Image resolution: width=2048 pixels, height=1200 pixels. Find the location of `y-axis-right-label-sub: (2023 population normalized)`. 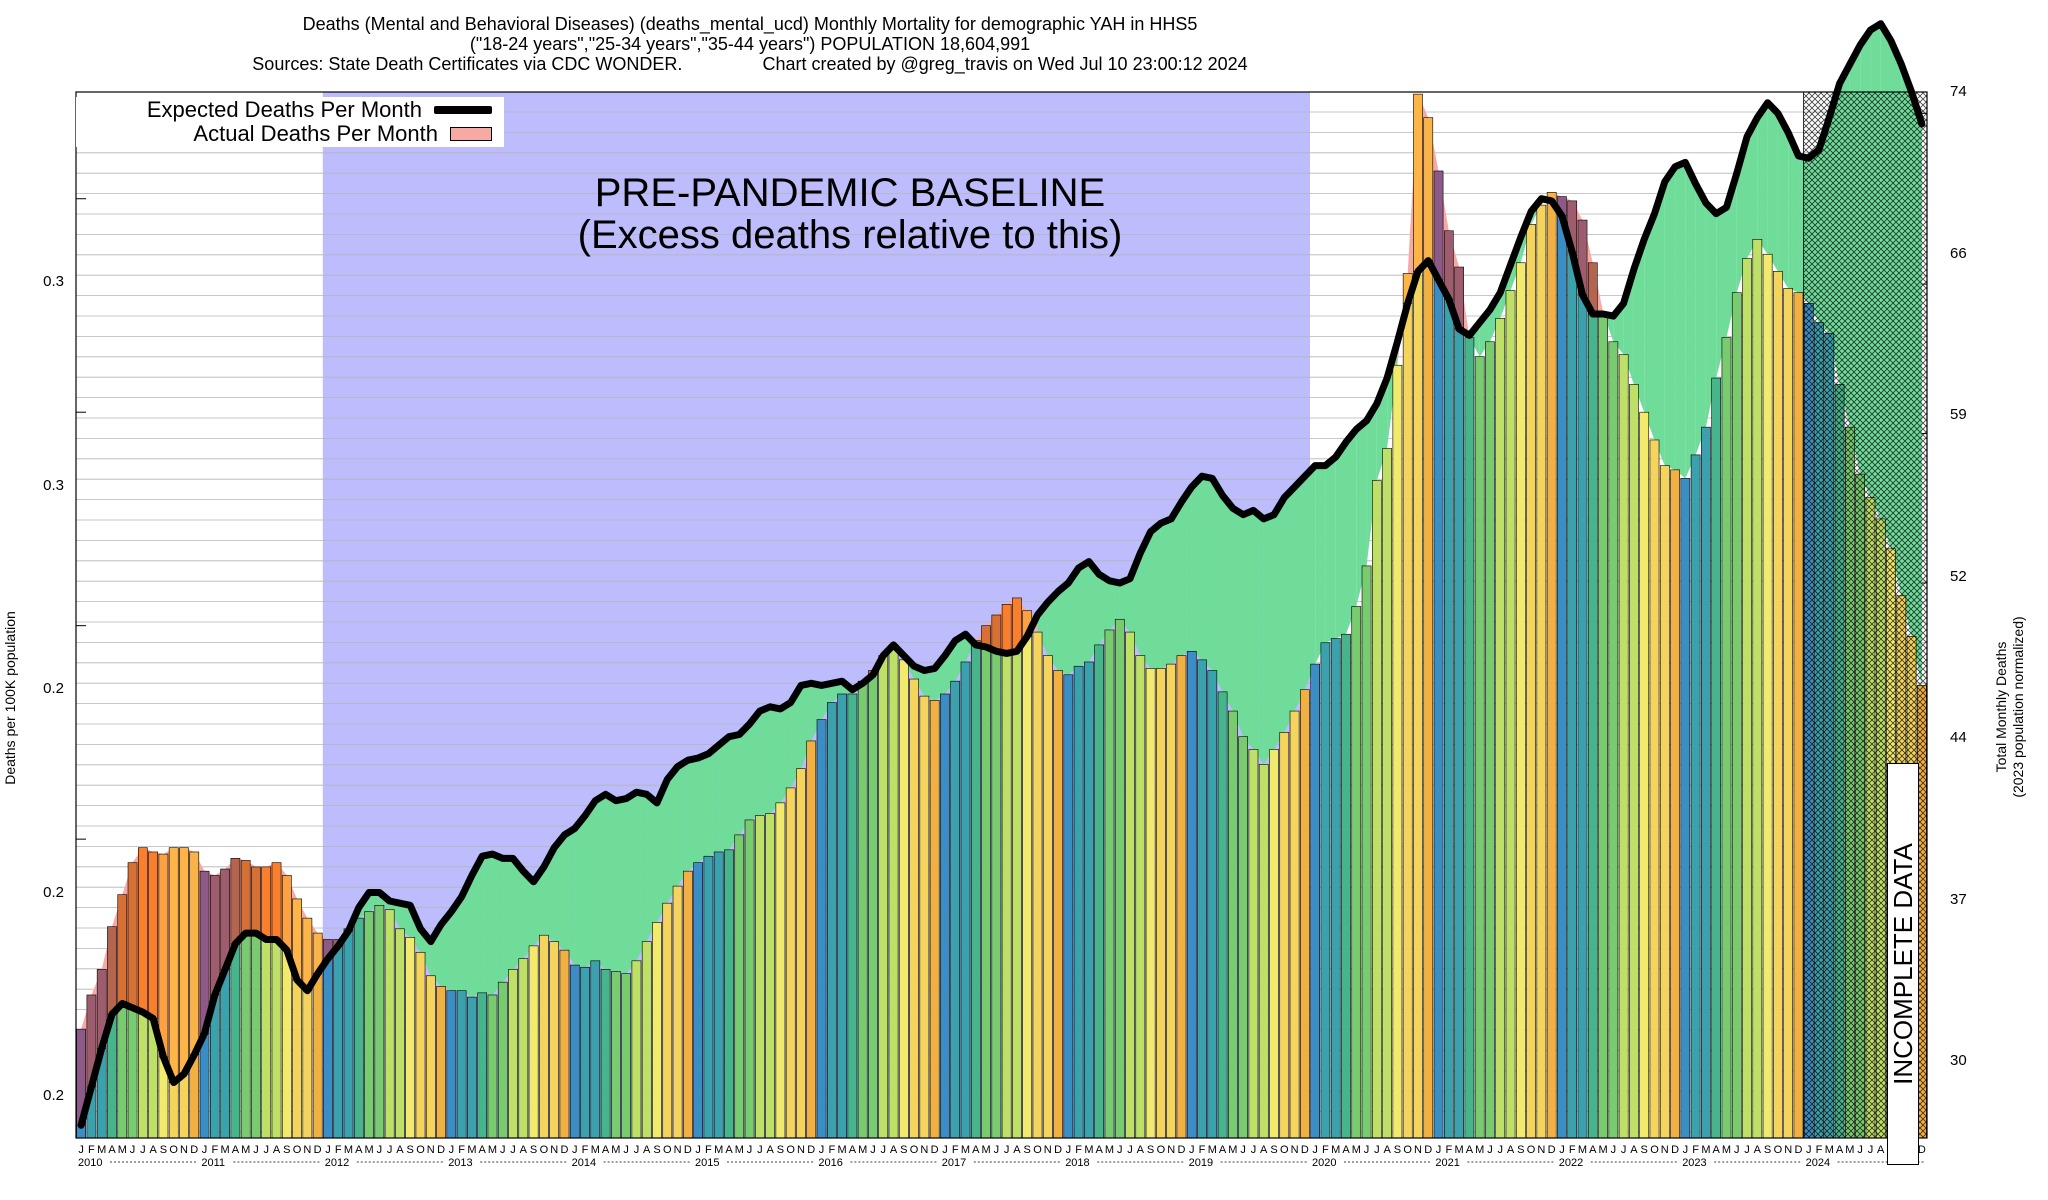

y-axis-right-label-sub: (2023 population normalized) is located at coordinates (2018, 707).